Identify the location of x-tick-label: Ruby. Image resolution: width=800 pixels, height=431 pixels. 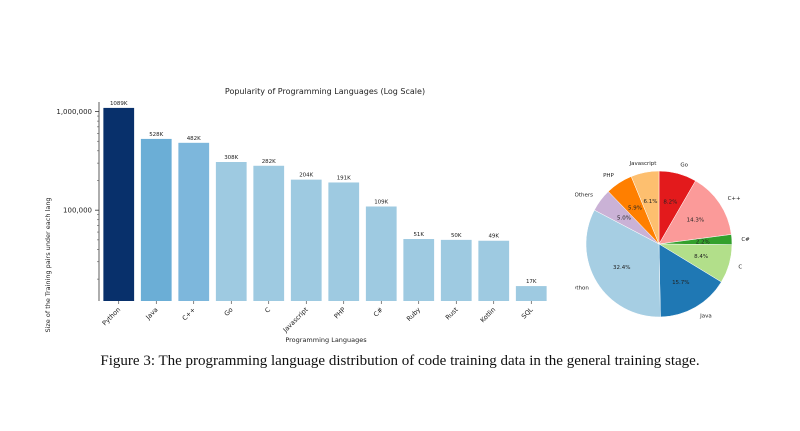
(413, 314).